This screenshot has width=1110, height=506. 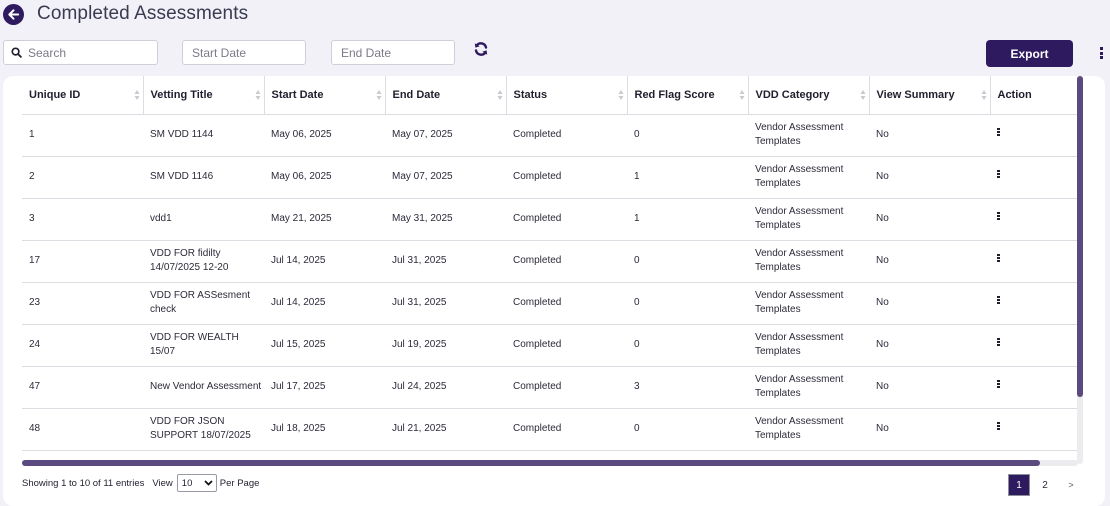 What do you see at coordinates (1080, 236) in the screenshot?
I see `vertical-scrollbar-thumb` at bounding box center [1080, 236].